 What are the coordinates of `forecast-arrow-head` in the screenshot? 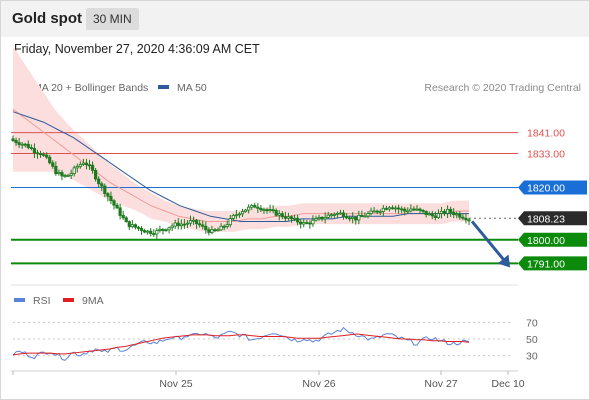 It's located at (504, 261).